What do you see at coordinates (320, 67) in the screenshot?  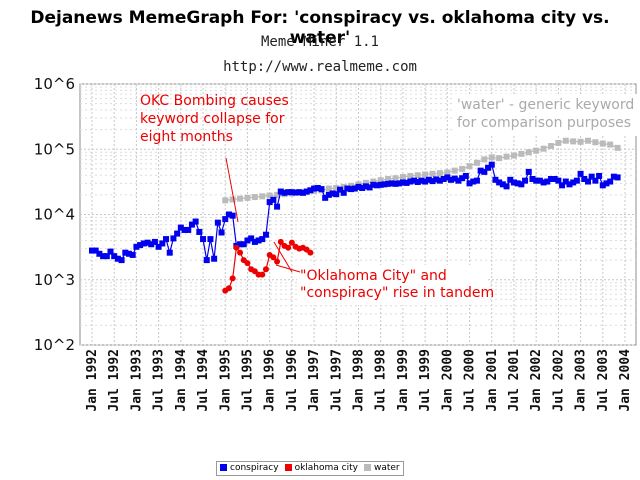 I see `chart-url: http://www.realmeme.com` at bounding box center [320, 67].